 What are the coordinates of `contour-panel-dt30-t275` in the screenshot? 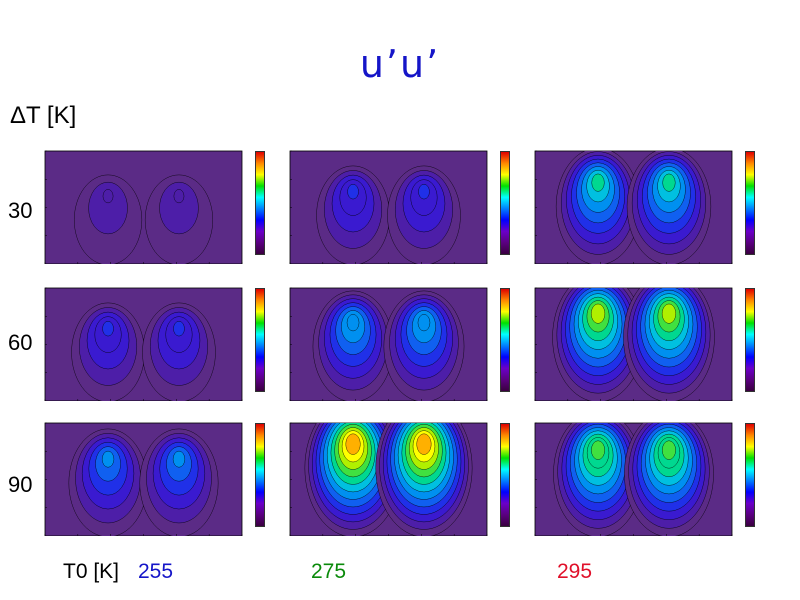 It's located at (387, 206).